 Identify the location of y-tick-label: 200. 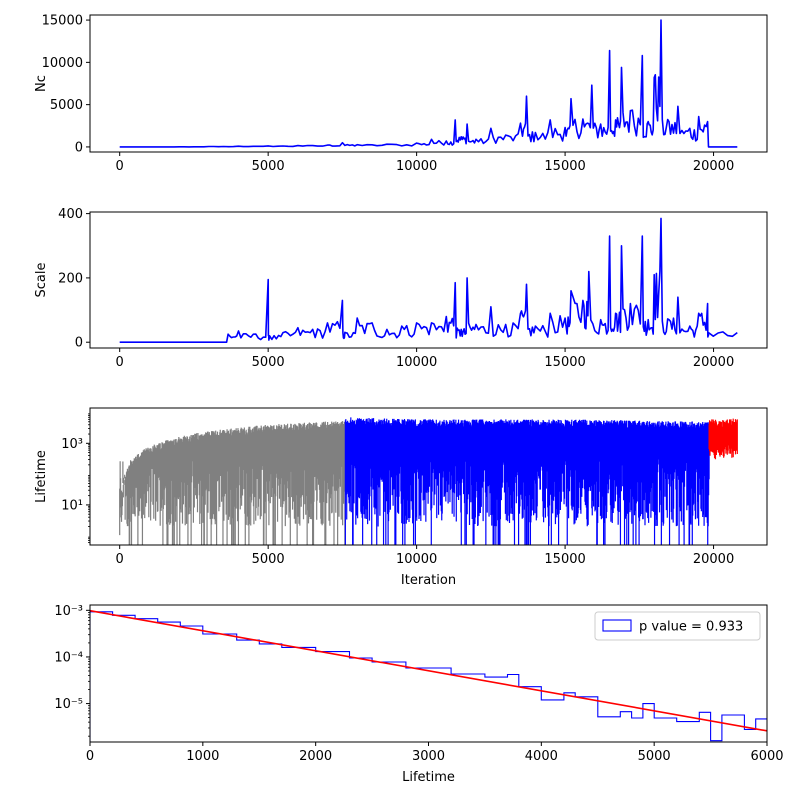
(70, 278).